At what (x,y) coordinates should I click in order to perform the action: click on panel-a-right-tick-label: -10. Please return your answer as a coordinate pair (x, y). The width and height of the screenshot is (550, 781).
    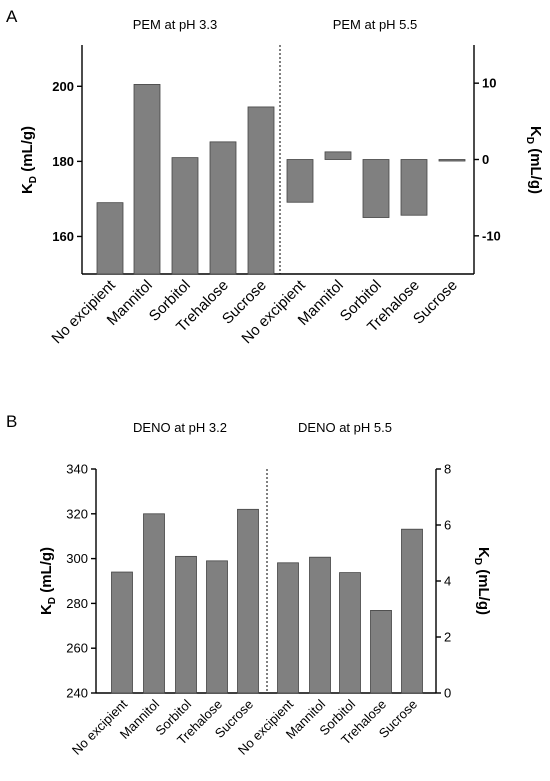
    Looking at the image, I should click on (491, 235).